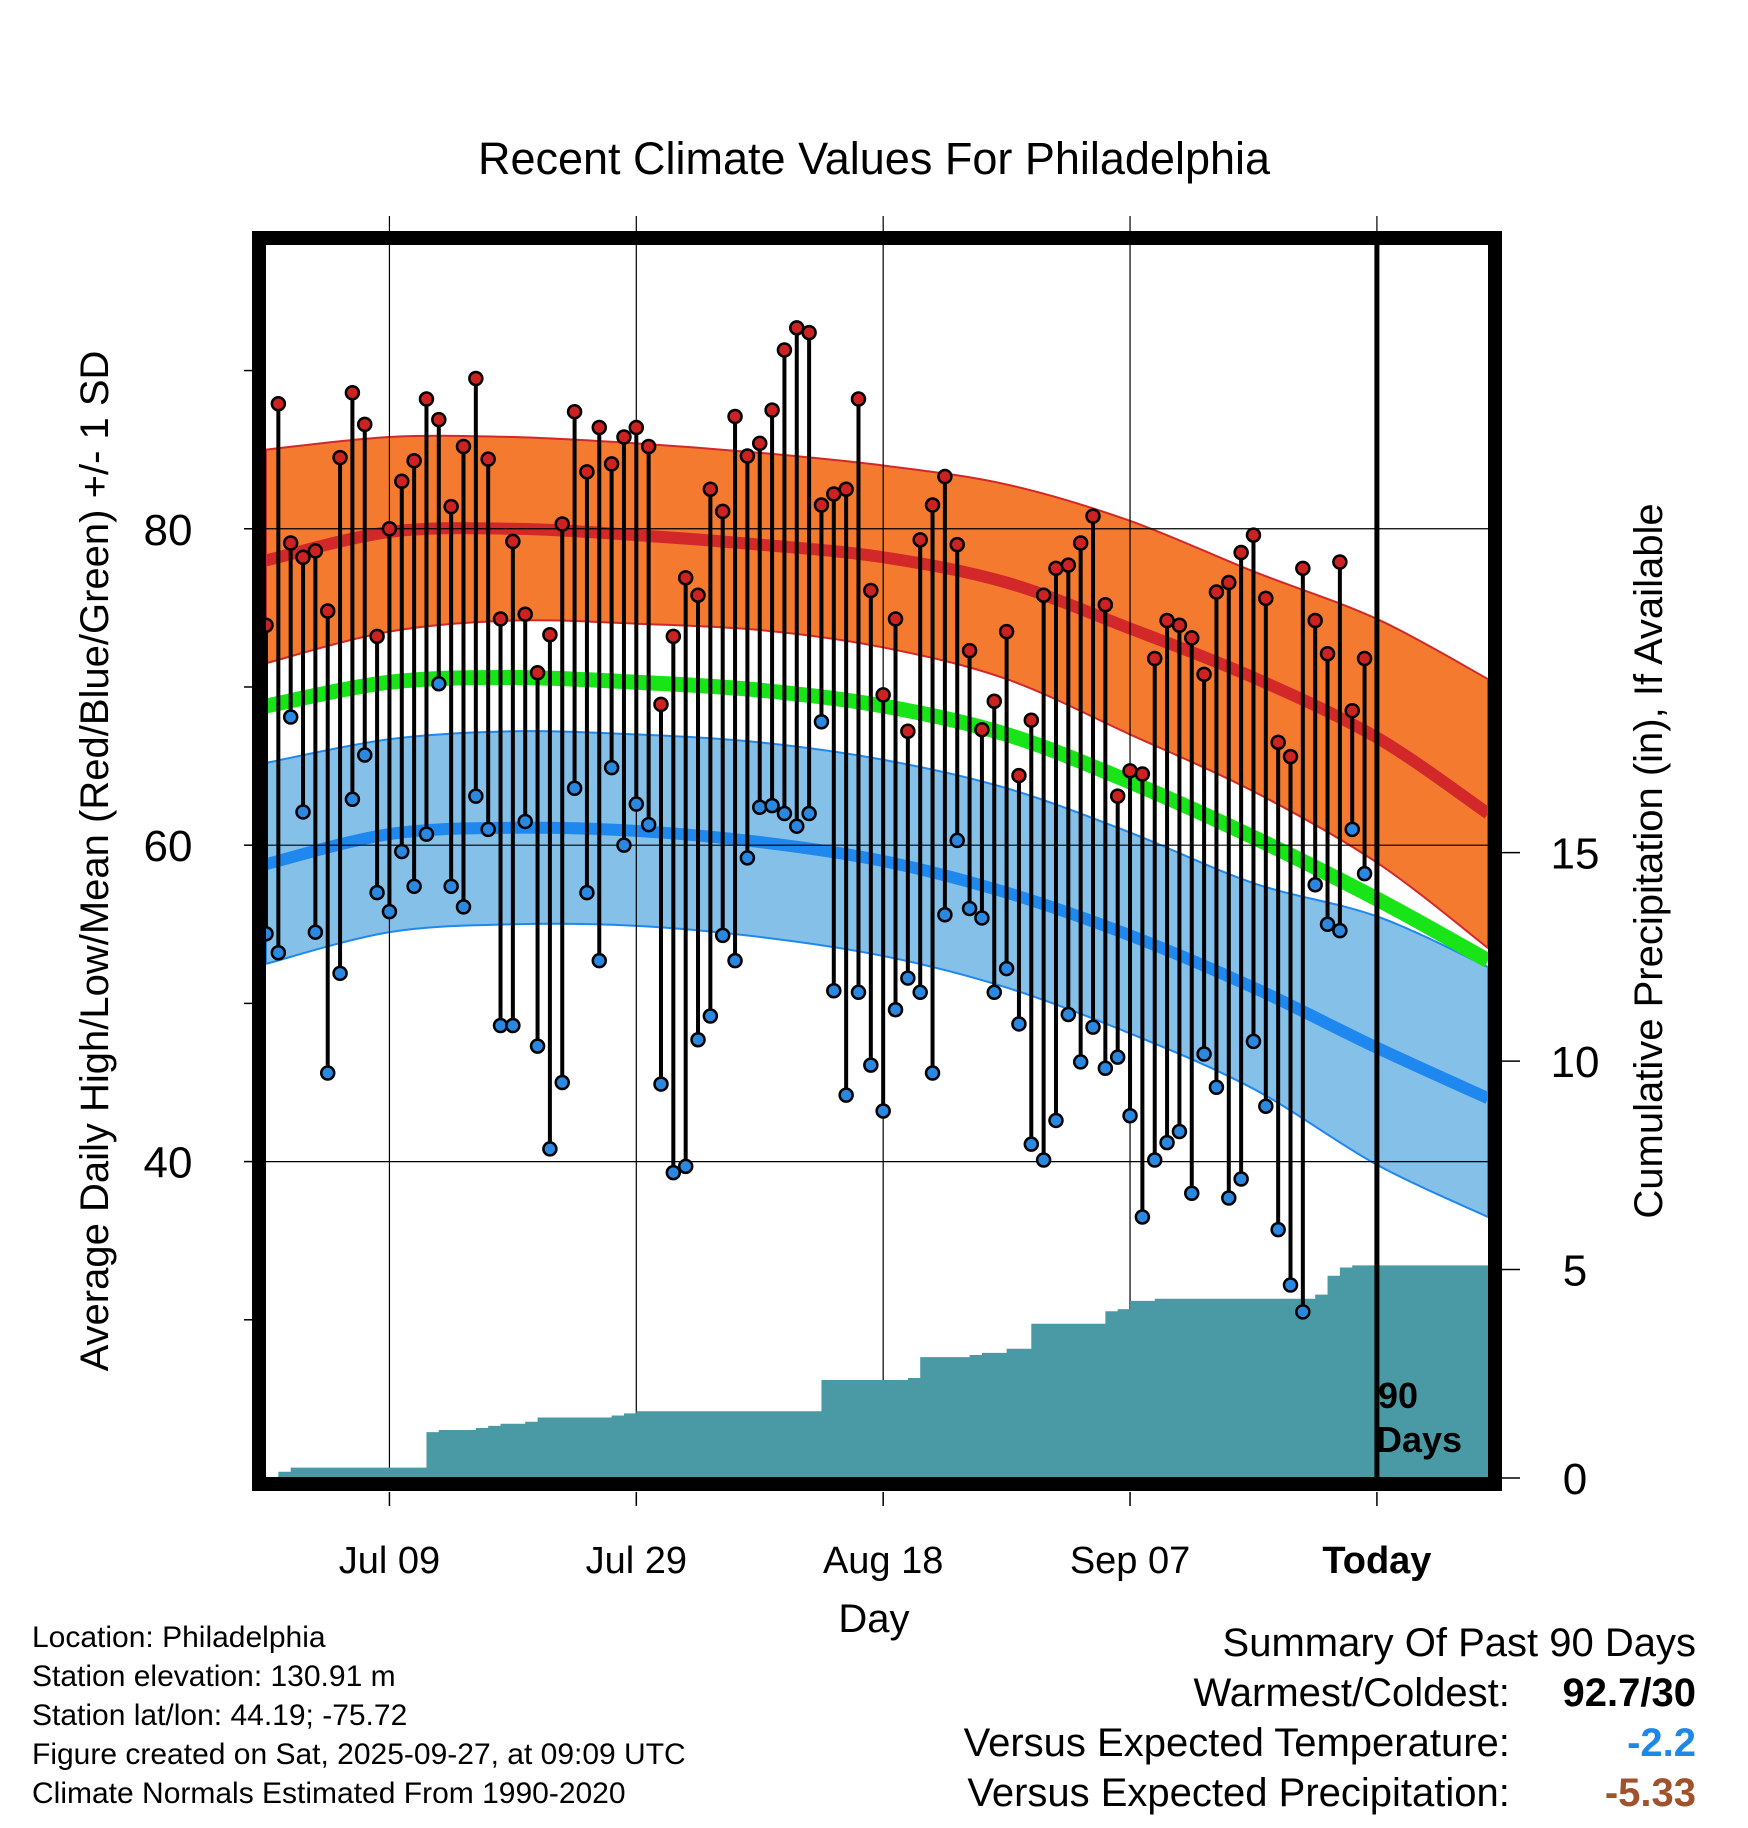 The width and height of the screenshot is (1748, 1828). I want to click on x-tick-label: Today, so click(1376, 1561).